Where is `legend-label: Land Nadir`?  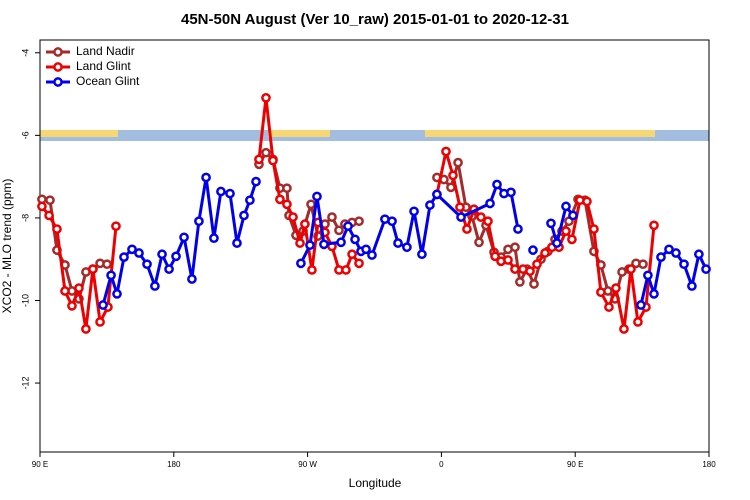 legend-label: Land Nadir is located at coordinates (105, 51).